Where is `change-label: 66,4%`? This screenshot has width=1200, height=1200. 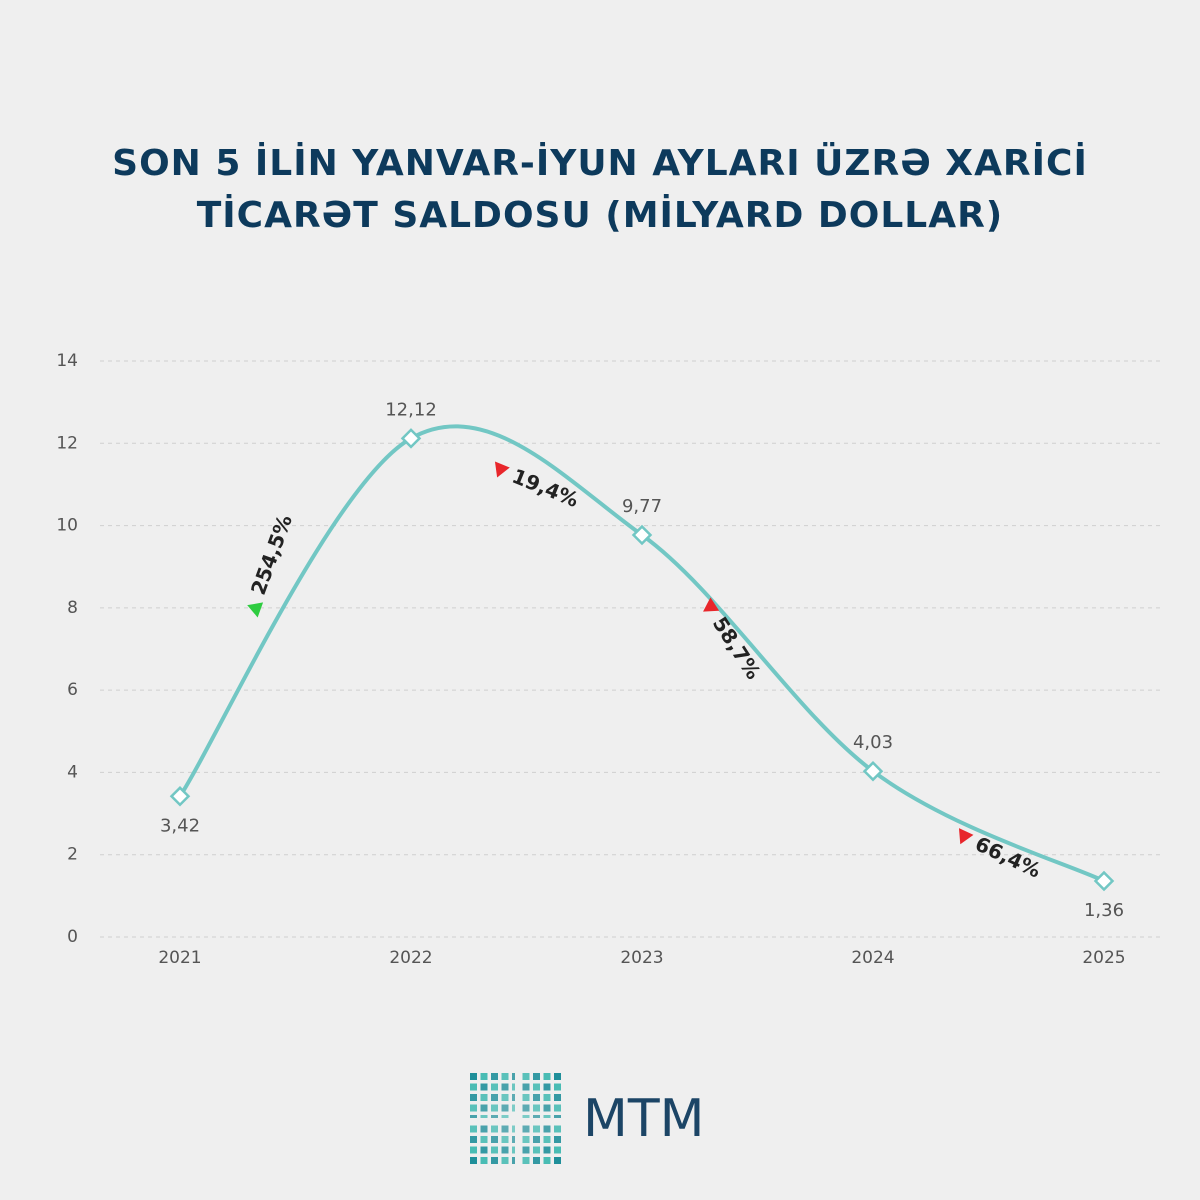
change-label: 66,4% is located at coordinates (1007, 857).